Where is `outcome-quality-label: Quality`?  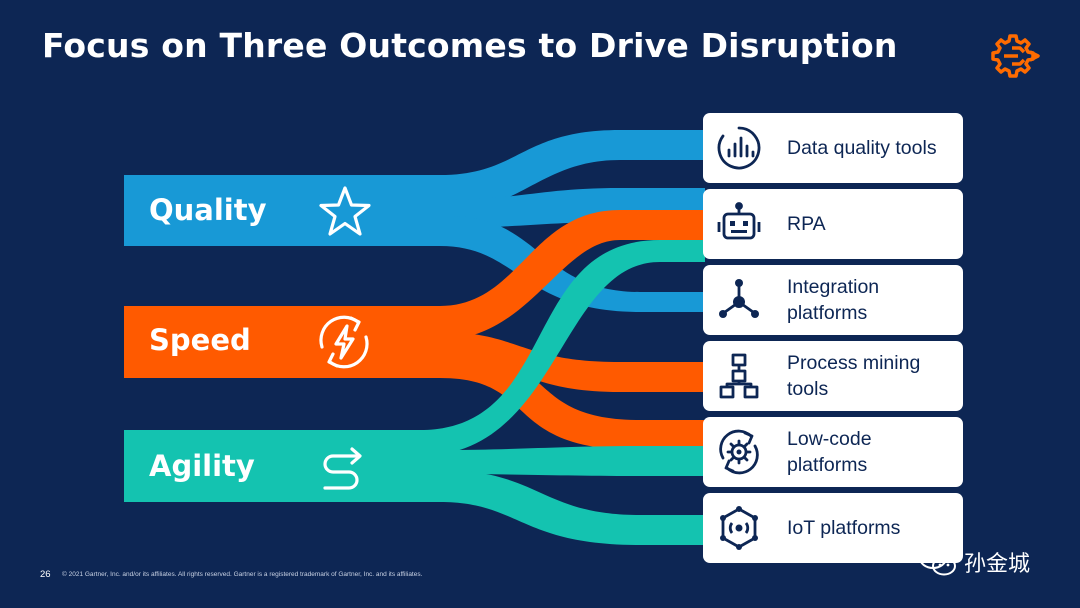
outcome-quality-label: Quality is located at coordinates (208, 210).